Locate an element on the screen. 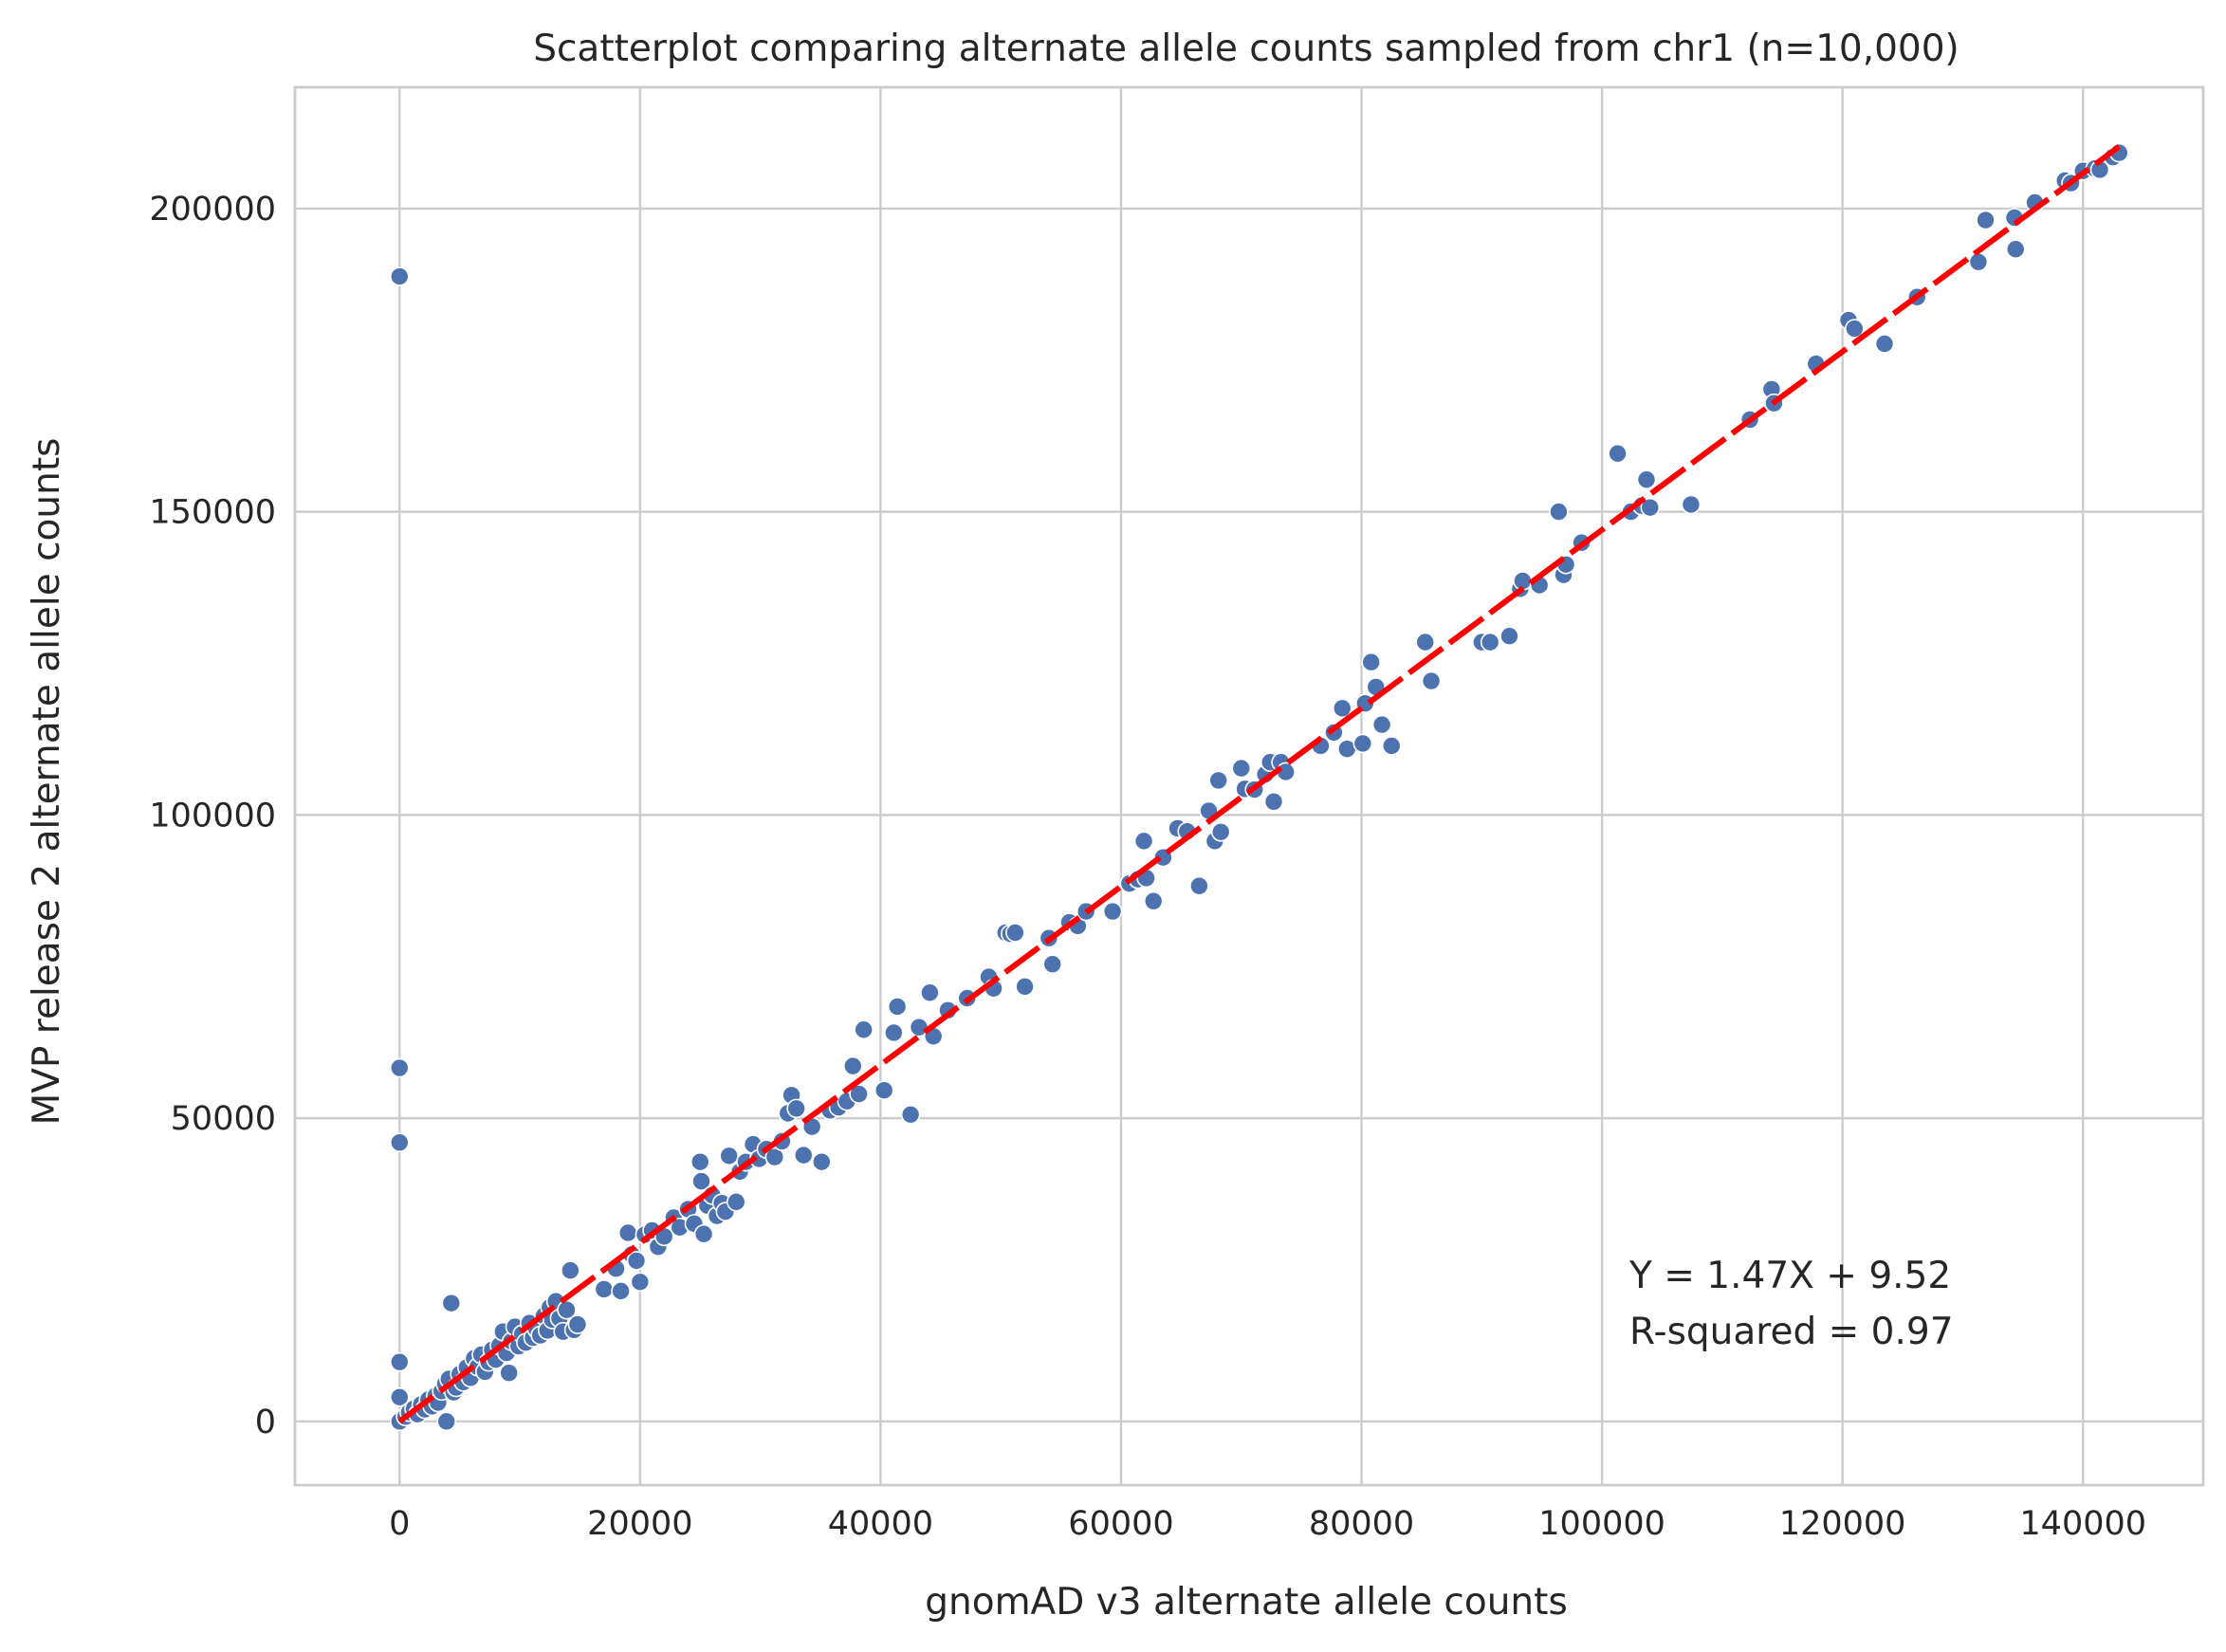  x-tick-label: 120000 is located at coordinates (1842, 1524).